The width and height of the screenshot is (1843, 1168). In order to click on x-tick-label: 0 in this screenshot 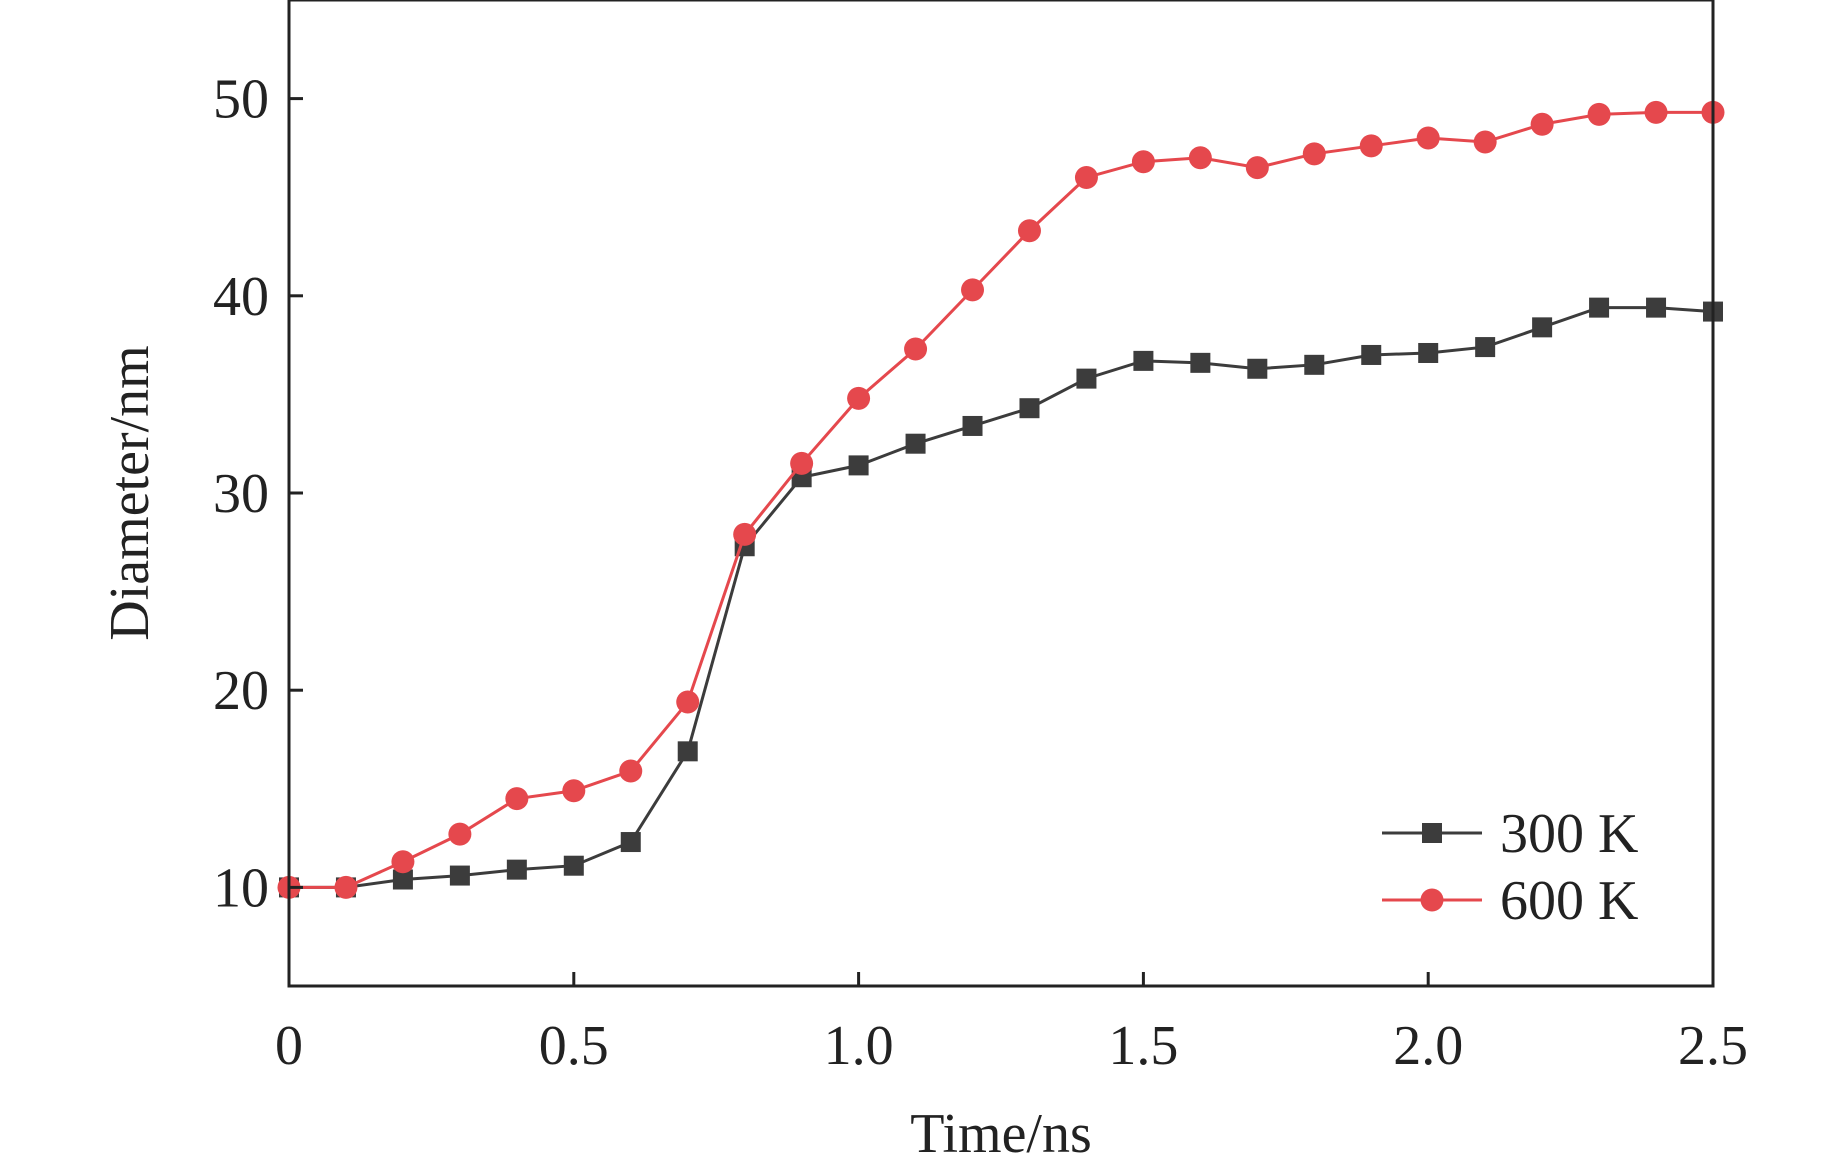, I will do `click(289, 1046)`.